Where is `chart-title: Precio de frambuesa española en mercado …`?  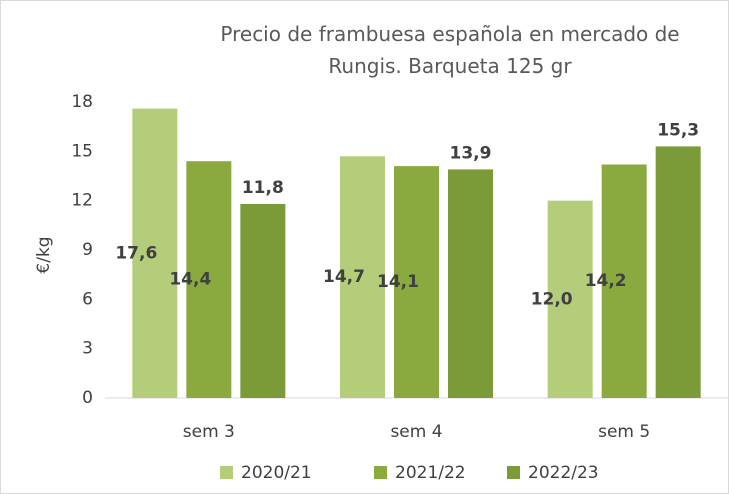
chart-title: Precio de frambuesa española en mercado … is located at coordinates (450, 50).